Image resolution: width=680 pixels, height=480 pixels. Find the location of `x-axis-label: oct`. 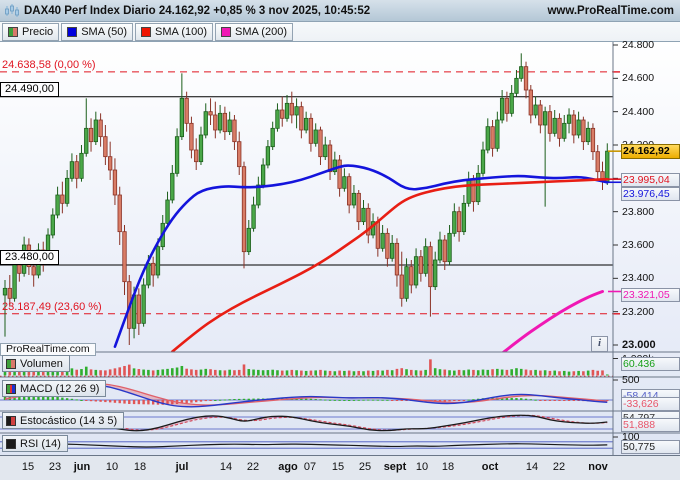

x-axis-label: oct is located at coordinates (490, 467).